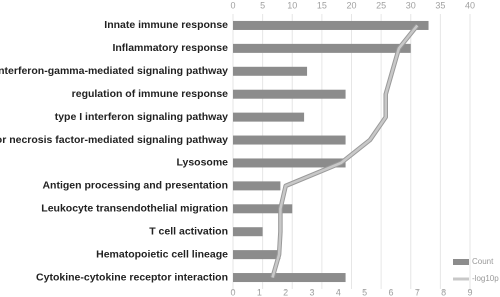 This screenshot has height=297, width=500. I want to click on x2-tick-label: 2, so click(285, 292).